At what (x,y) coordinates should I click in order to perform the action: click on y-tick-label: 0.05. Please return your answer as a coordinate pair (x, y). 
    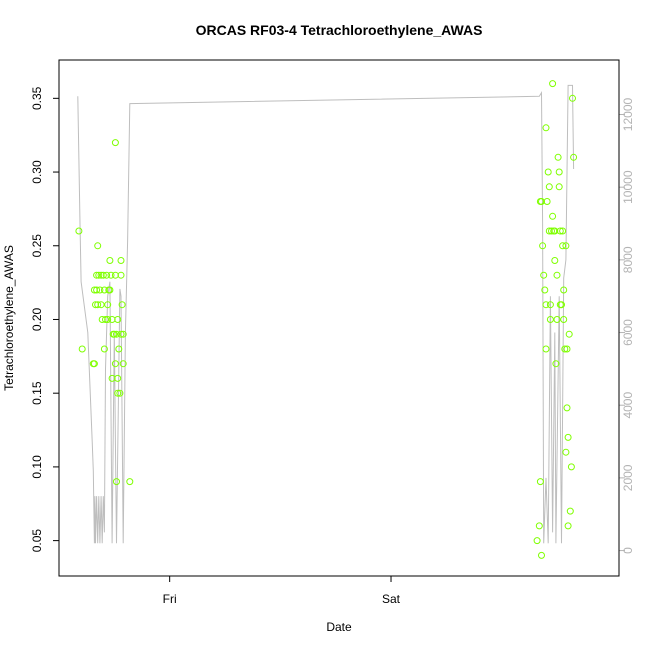
    Looking at the image, I should click on (37, 541).